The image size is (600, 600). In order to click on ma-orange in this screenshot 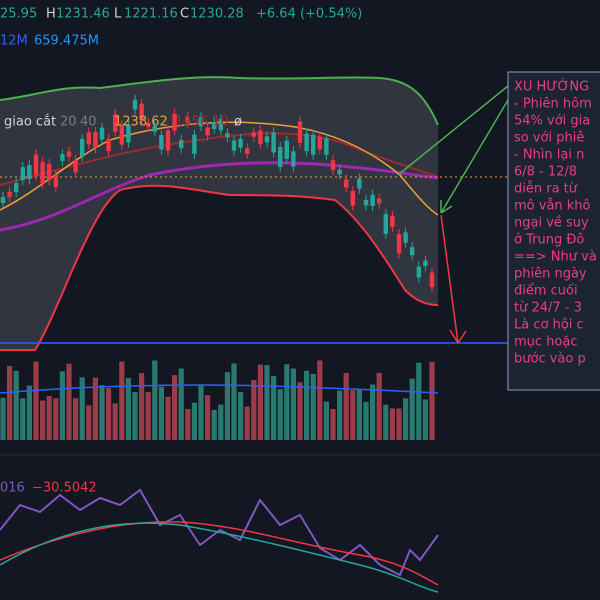, I will do `click(219, 168)`.